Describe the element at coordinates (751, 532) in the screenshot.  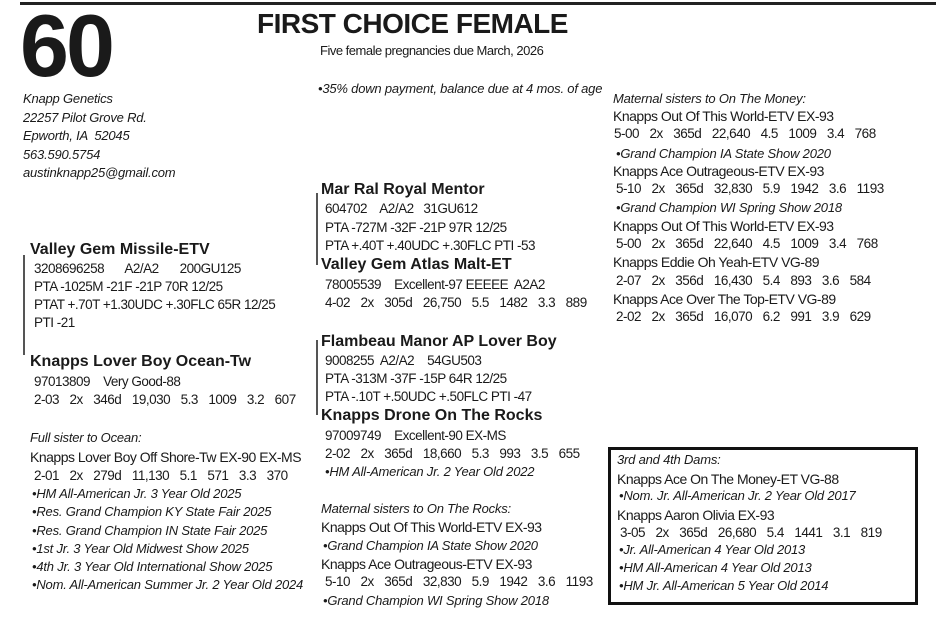
I see `dam-record: 3-05 2x 365d 26,680 5.4 1441 3.1 819` at that location.